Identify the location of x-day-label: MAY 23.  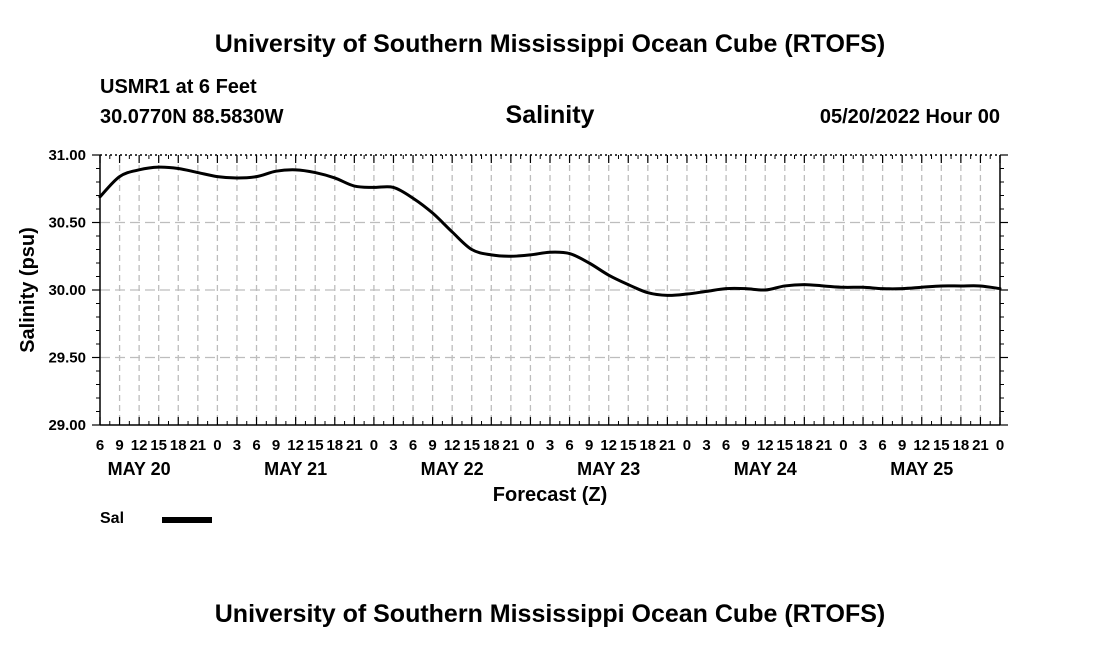
(608, 469).